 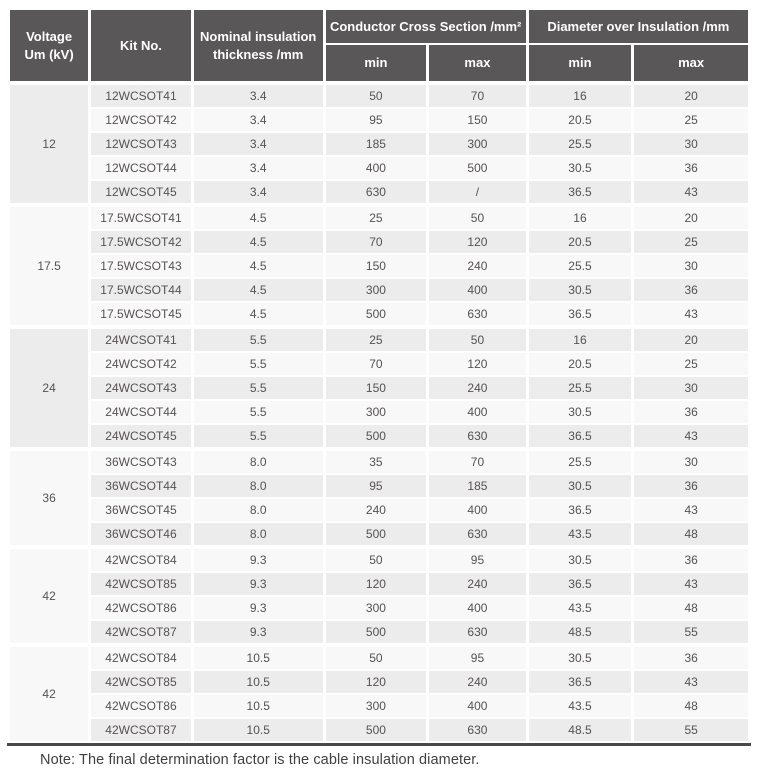 What do you see at coordinates (376, 364) in the screenshot?
I see `ccs-min-cell: 70` at bounding box center [376, 364].